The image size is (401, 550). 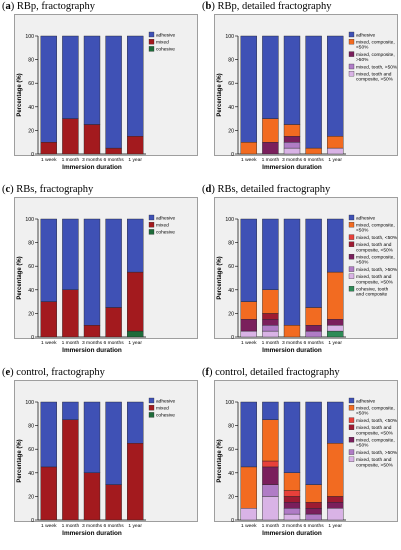 I want to click on panel-title-d: (d) RBs, detailed fractography, so click(x=266, y=189).